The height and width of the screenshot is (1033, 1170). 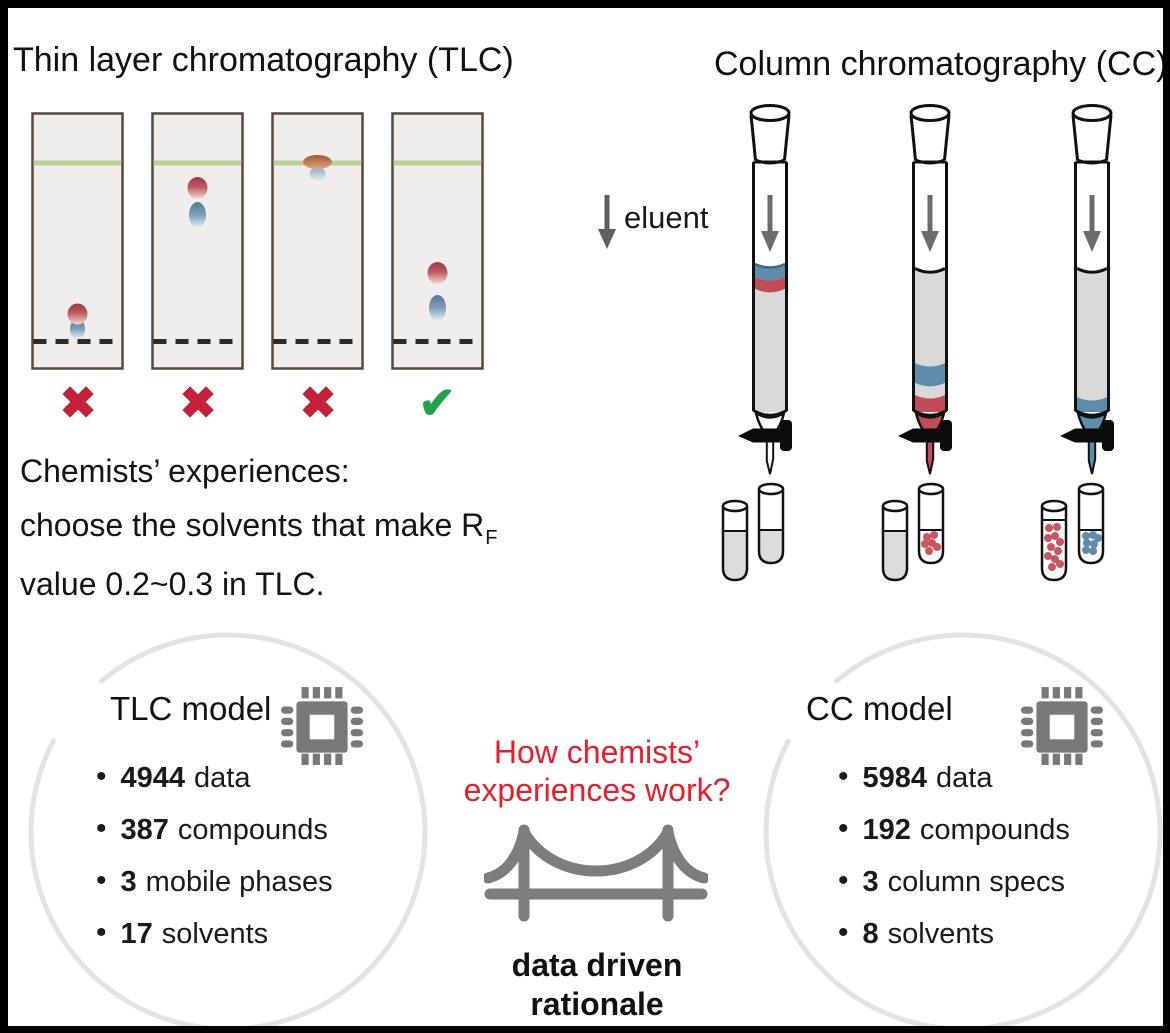 What do you see at coordinates (318, 403) in the screenshot?
I see `verdict-mark-3: ✖` at bounding box center [318, 403].